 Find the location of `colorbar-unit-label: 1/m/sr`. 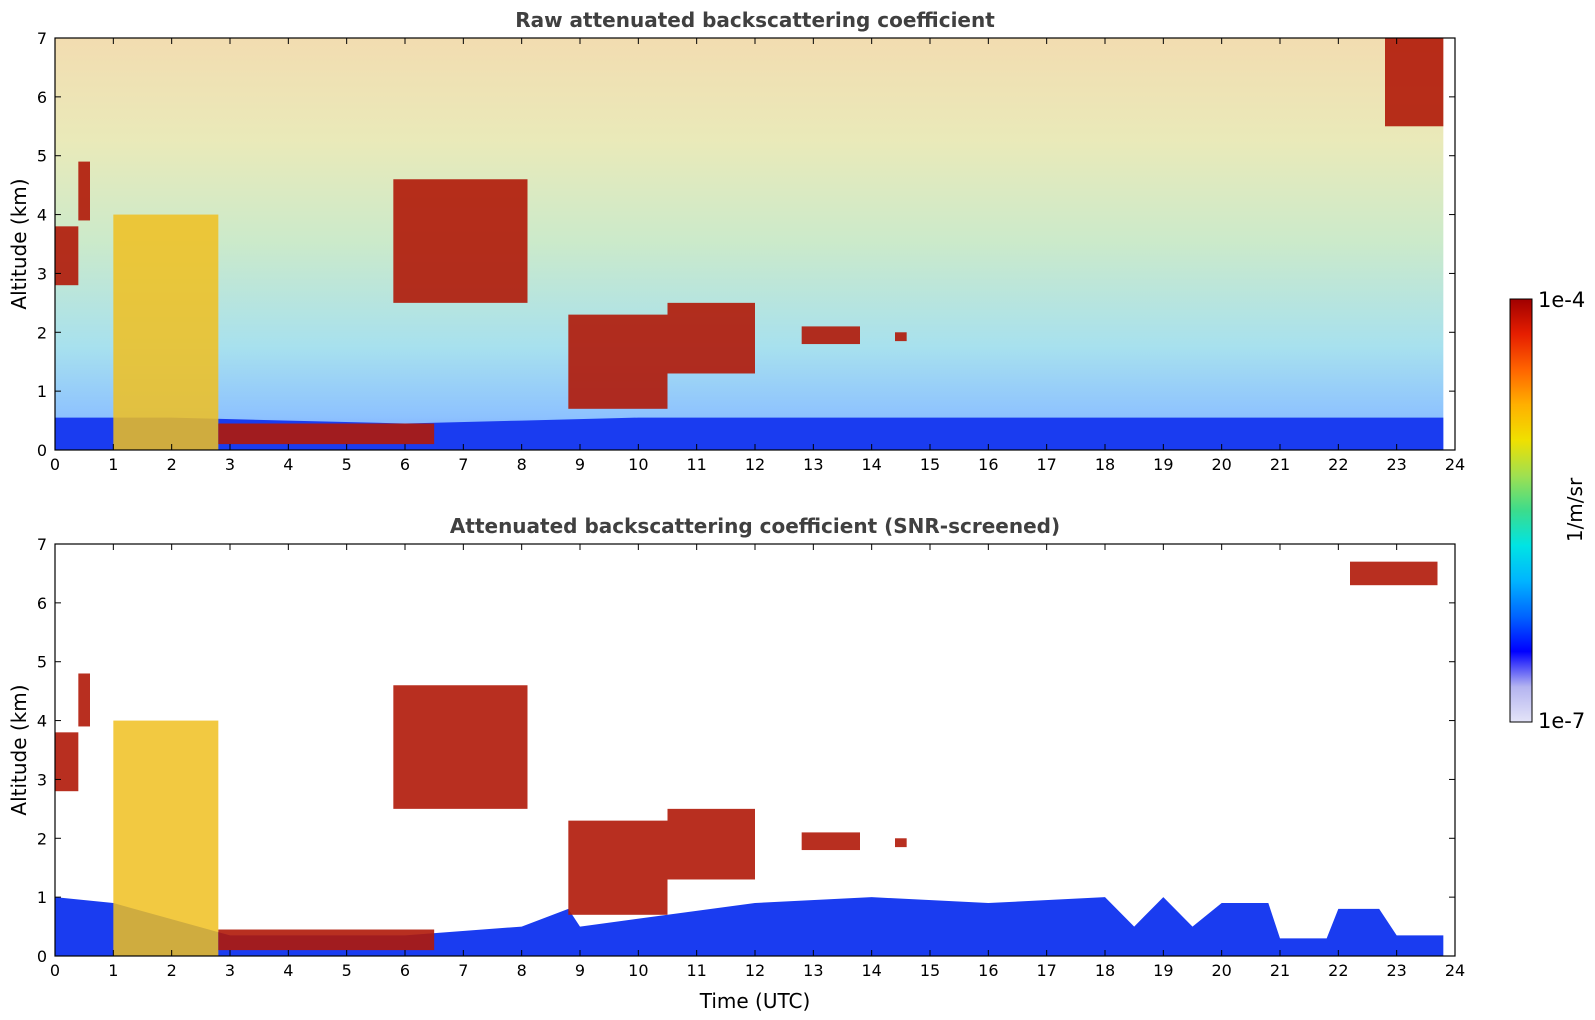

colorbar-unit-label: 1/m/sr is located at coordinates (1575, 509).